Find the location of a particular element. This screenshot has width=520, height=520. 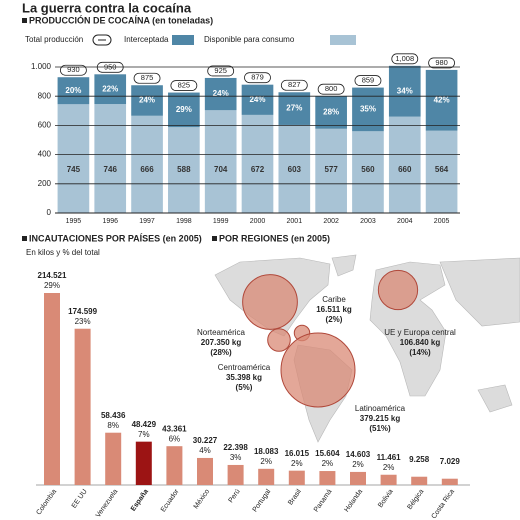

value-label: 14.603 is located at coordinates (358, 454).